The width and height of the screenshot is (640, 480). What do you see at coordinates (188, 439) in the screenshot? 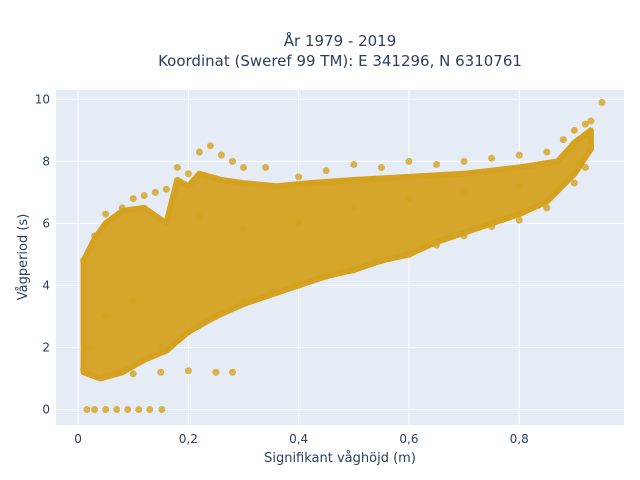
I see `x-tick-label-1: 0,2` at bounding box center [188, 439].